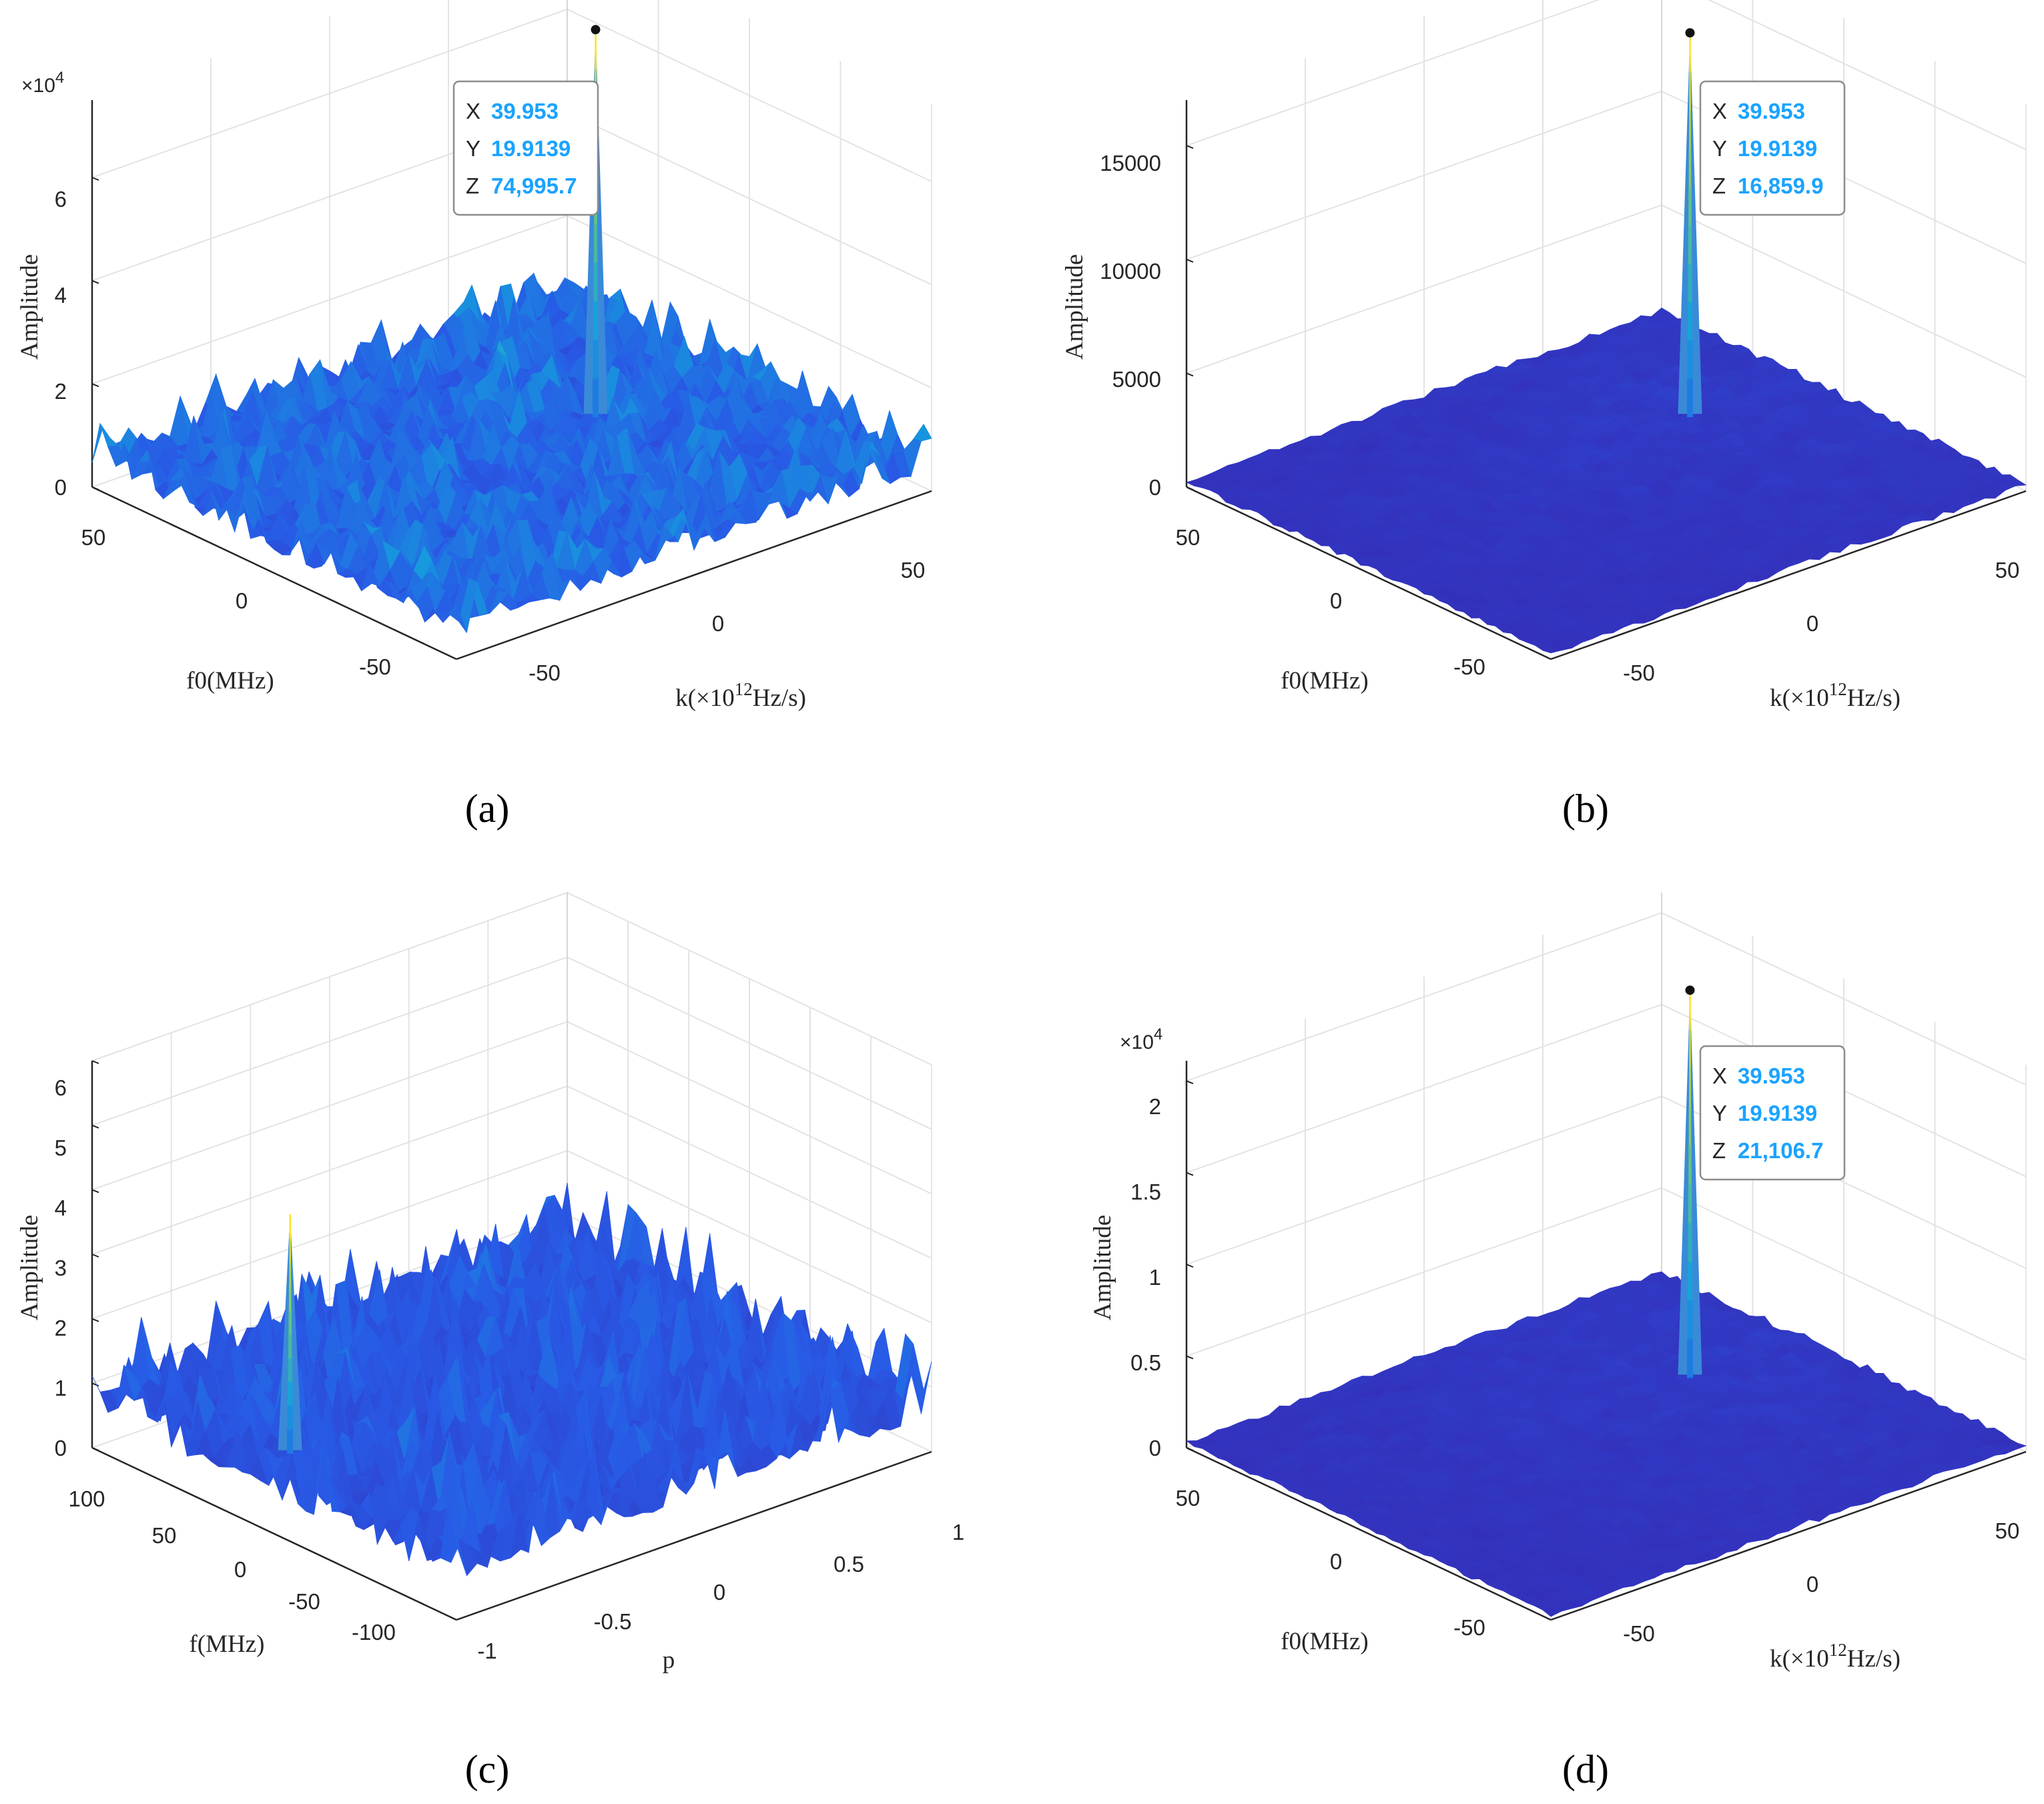  I want to click on figure-caption: (b), so click(1586, 809).